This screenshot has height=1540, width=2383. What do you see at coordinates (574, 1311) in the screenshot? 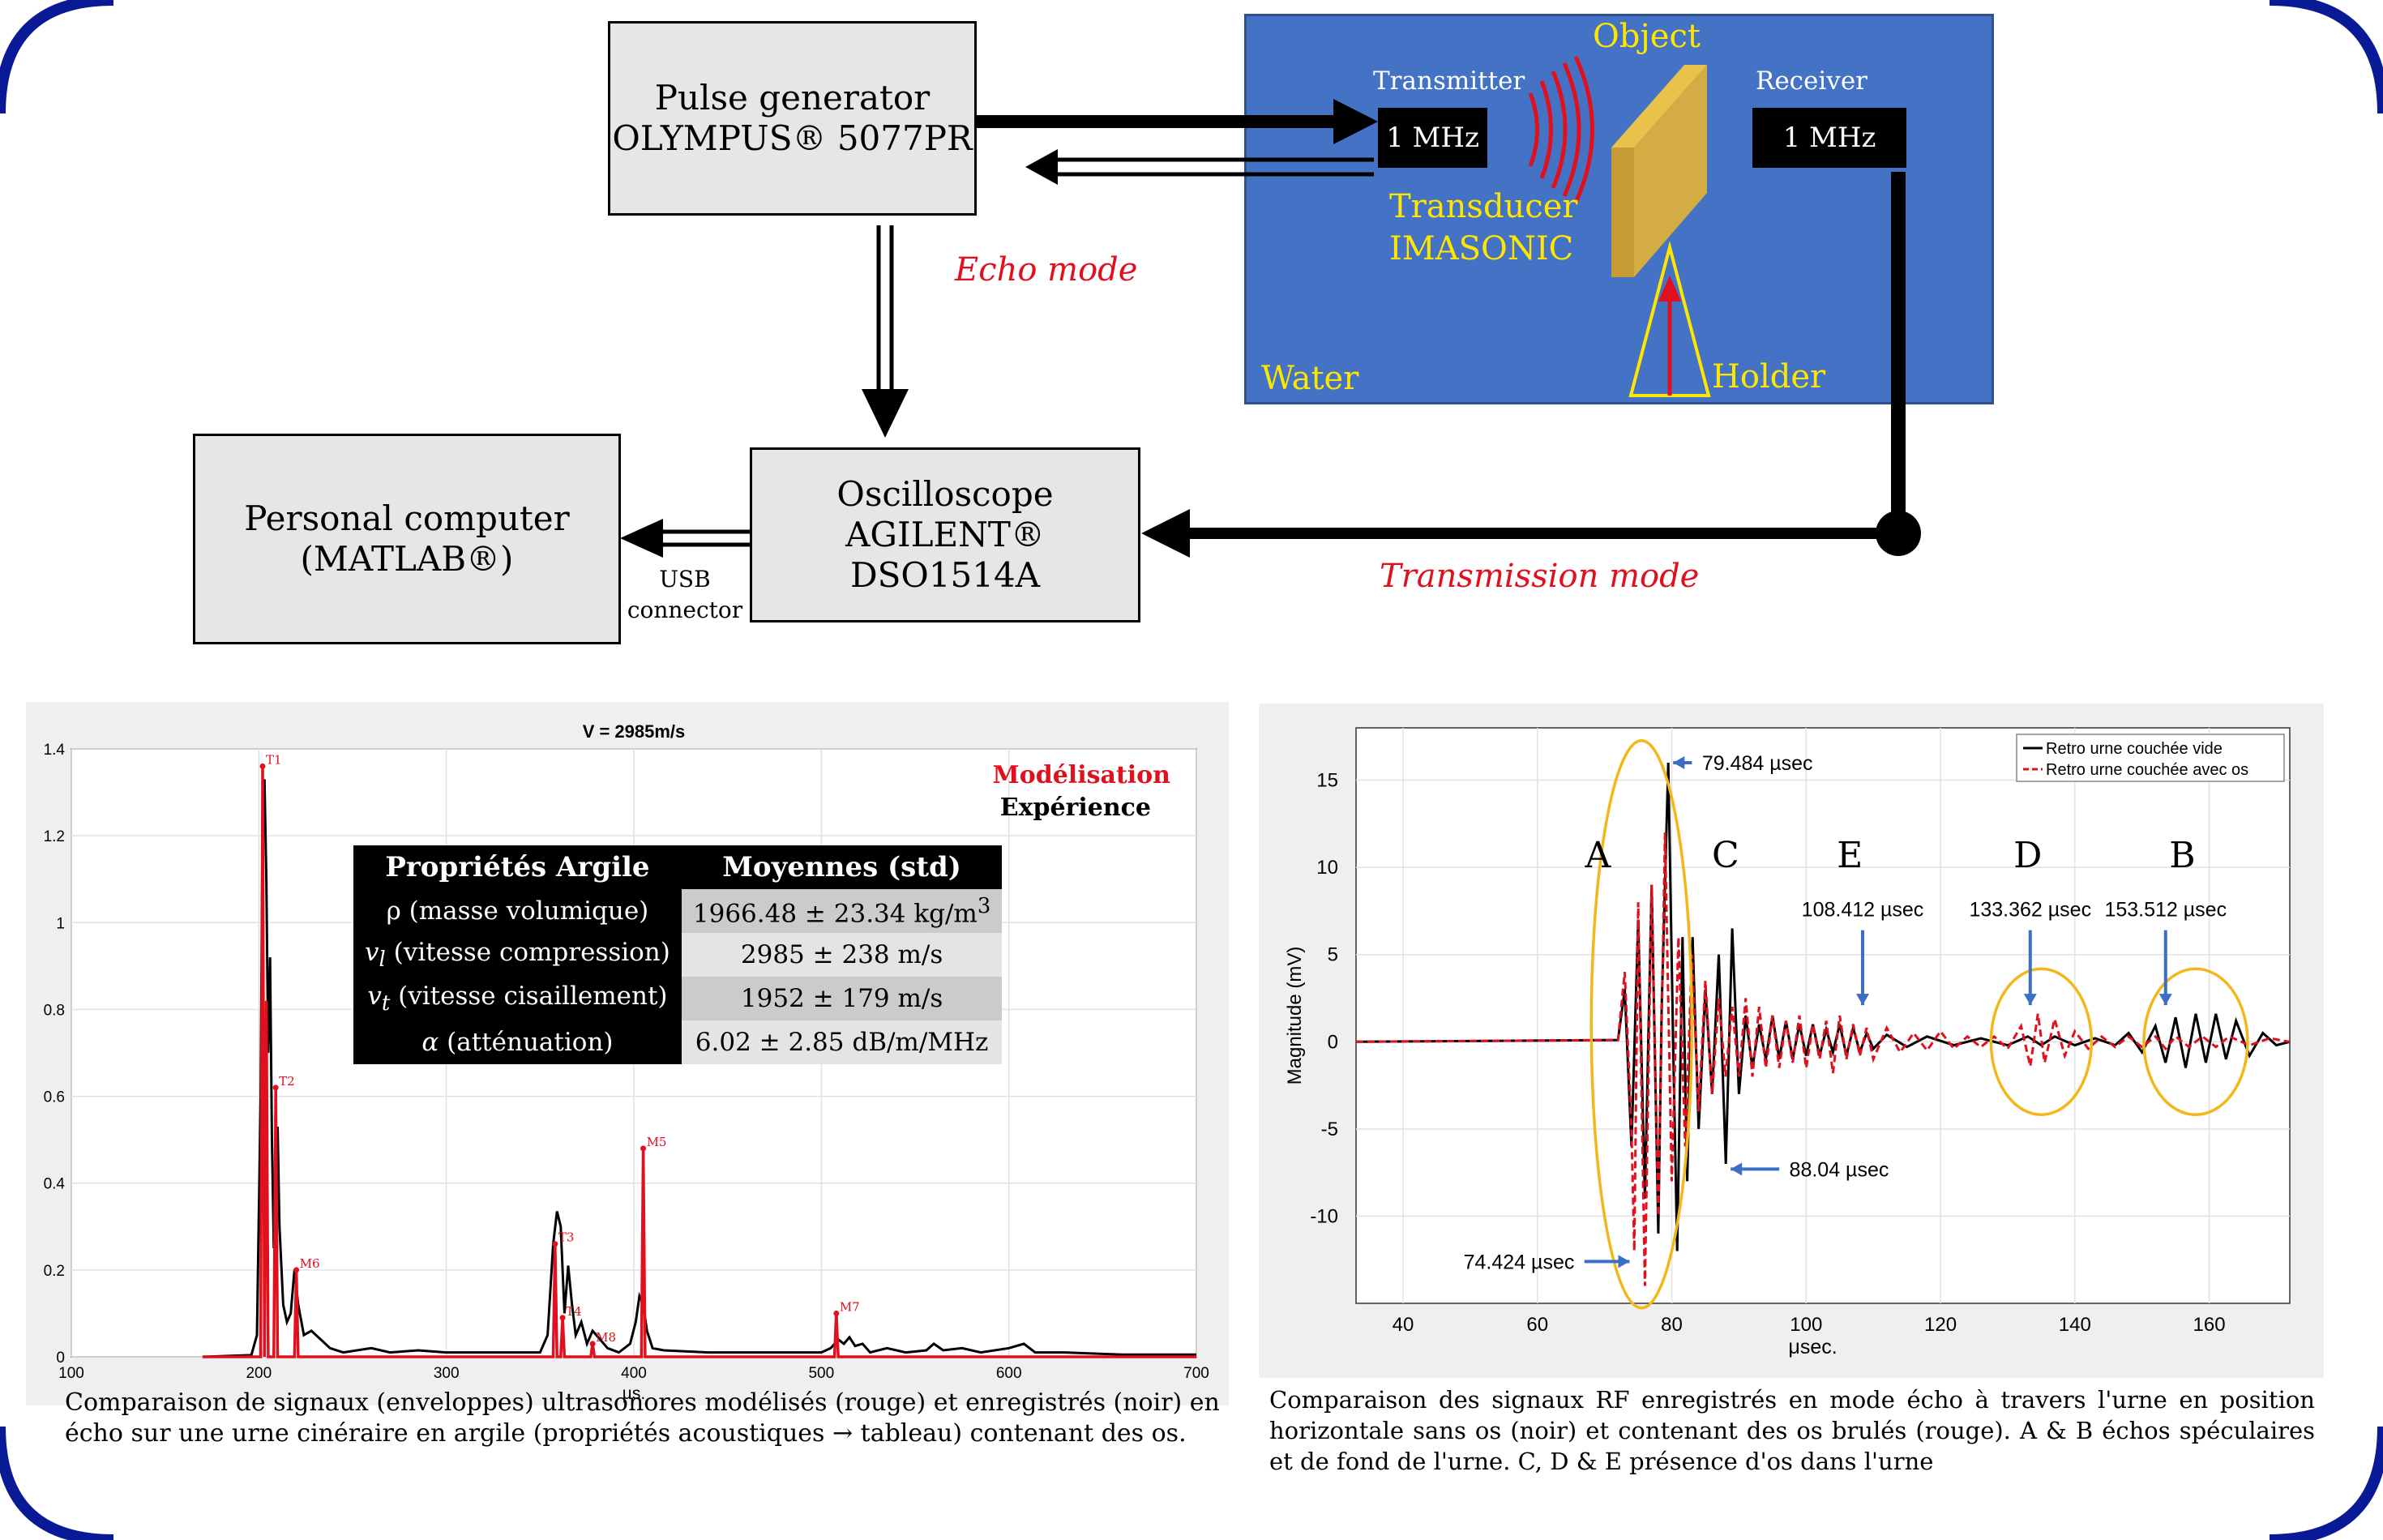
I see `marker-label: T4` at bounding box center [574, 1311].